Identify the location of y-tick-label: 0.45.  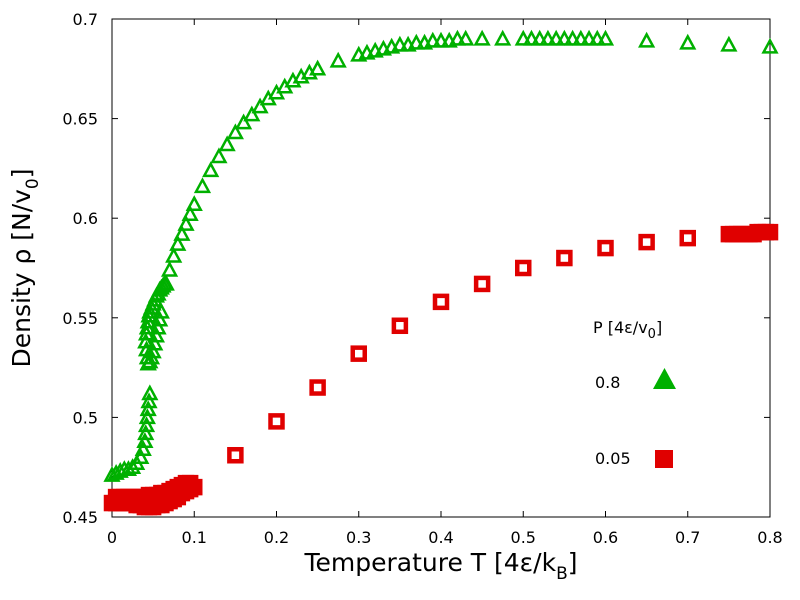
(80, 517).